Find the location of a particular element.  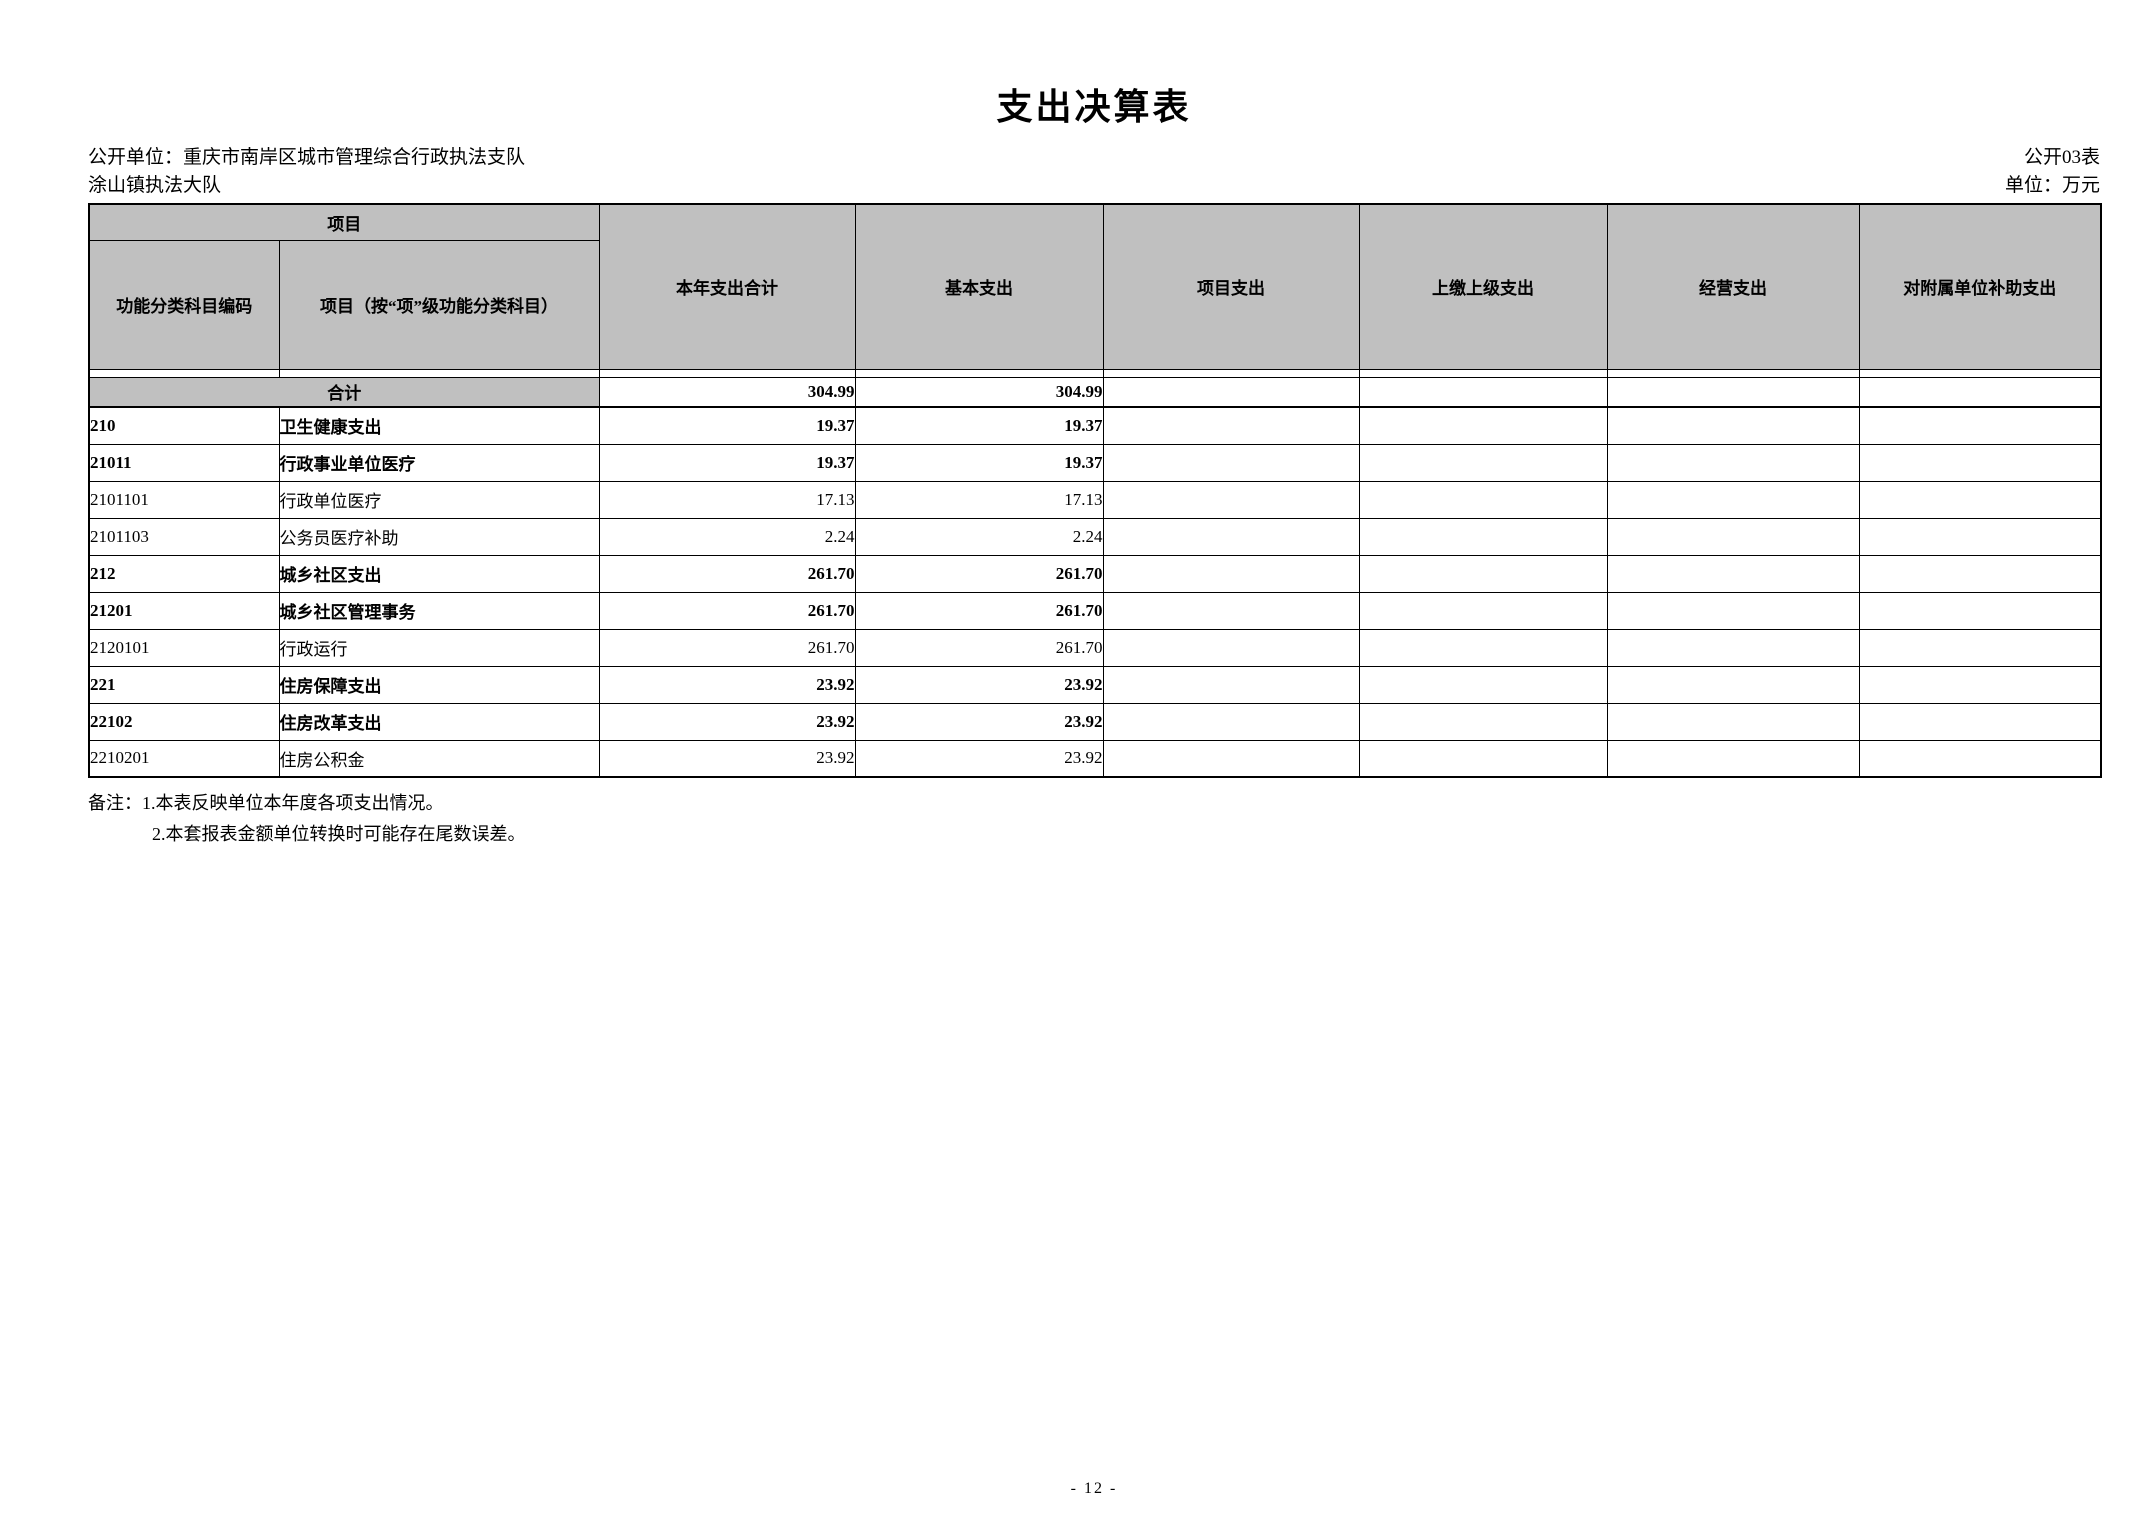

header-col-operating: 经营支出 is located at coordinates (1733, 286).